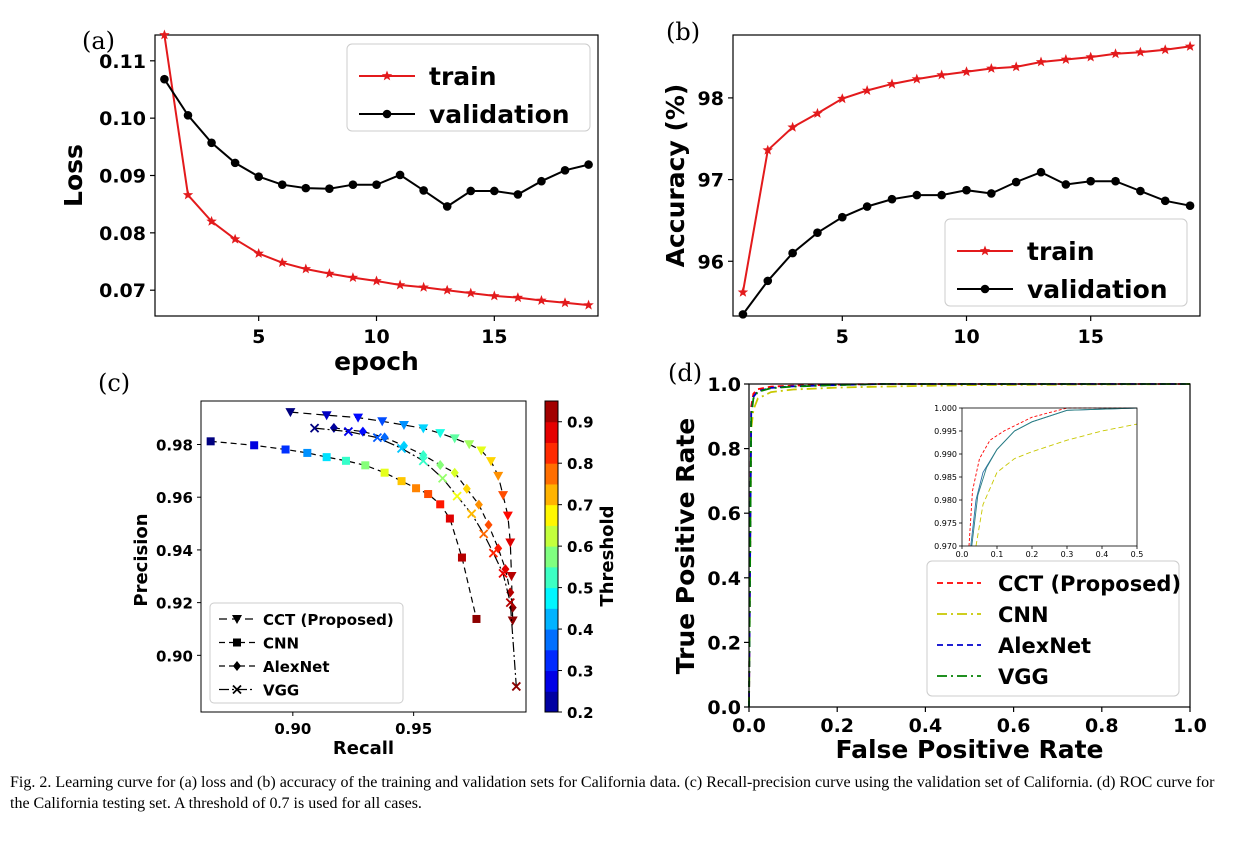 This screenshot has height=844, width=1242. I want to click on x-tick-label: 10, so click(966, 337).